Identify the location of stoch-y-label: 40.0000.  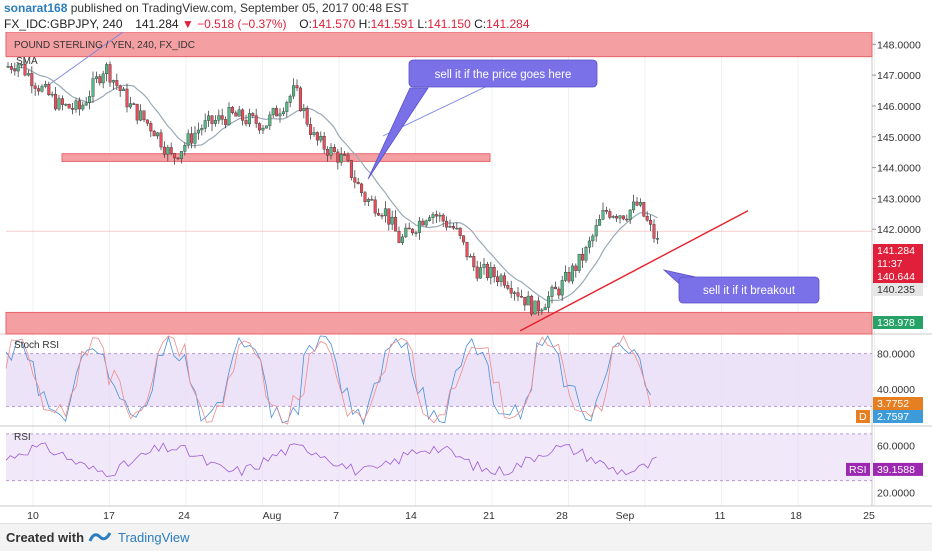
(896, 390).